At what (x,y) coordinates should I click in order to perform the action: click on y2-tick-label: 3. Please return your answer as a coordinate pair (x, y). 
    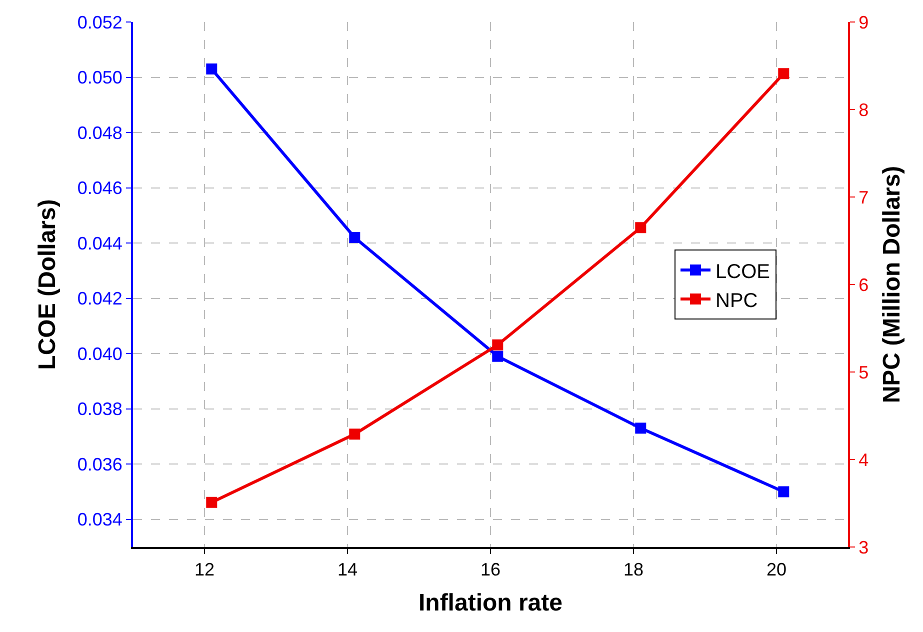
    Looking at the image, I should click on (863, 547).